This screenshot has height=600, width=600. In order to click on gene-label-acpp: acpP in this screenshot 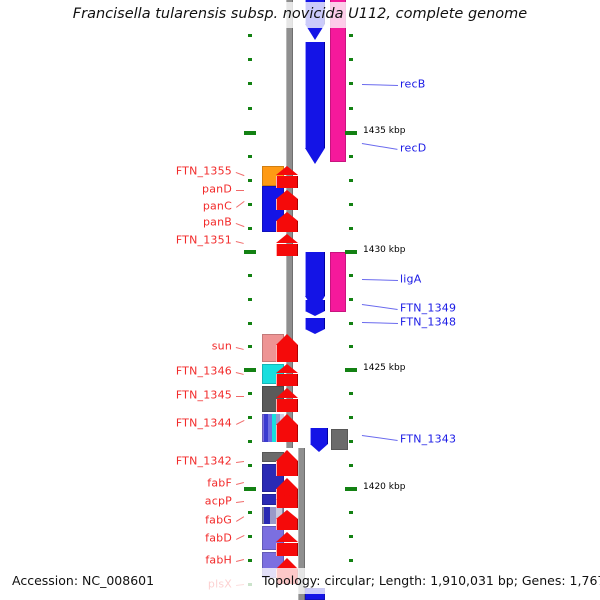, I will do `click(218, 501)`.